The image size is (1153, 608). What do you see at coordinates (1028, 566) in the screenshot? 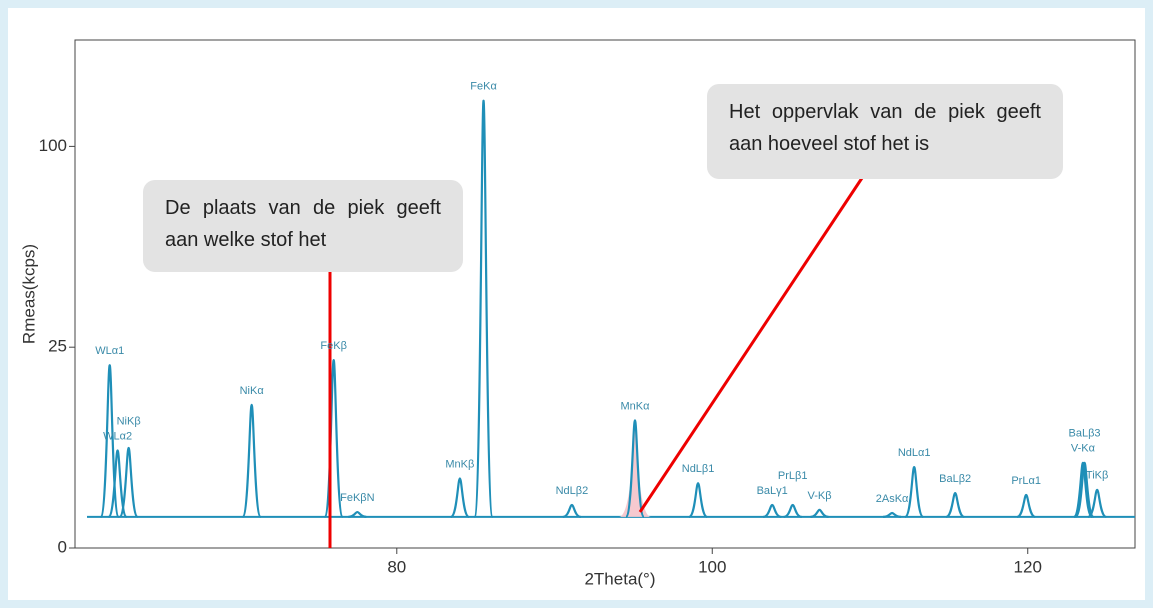
I see `x-tick-label: 120` at bounding box center [1028, 566].